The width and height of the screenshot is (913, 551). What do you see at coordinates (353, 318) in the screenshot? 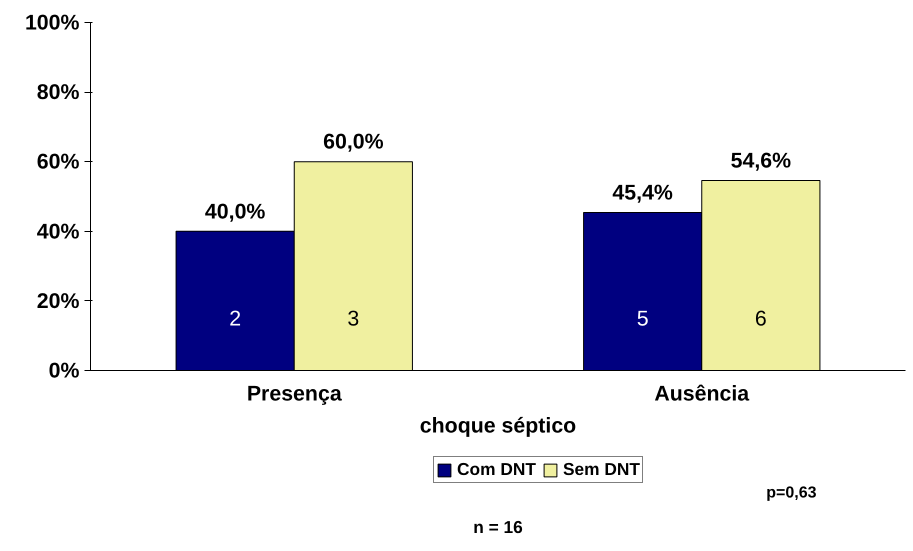
I see `annotation: 3` at bounding box center [353, 318].